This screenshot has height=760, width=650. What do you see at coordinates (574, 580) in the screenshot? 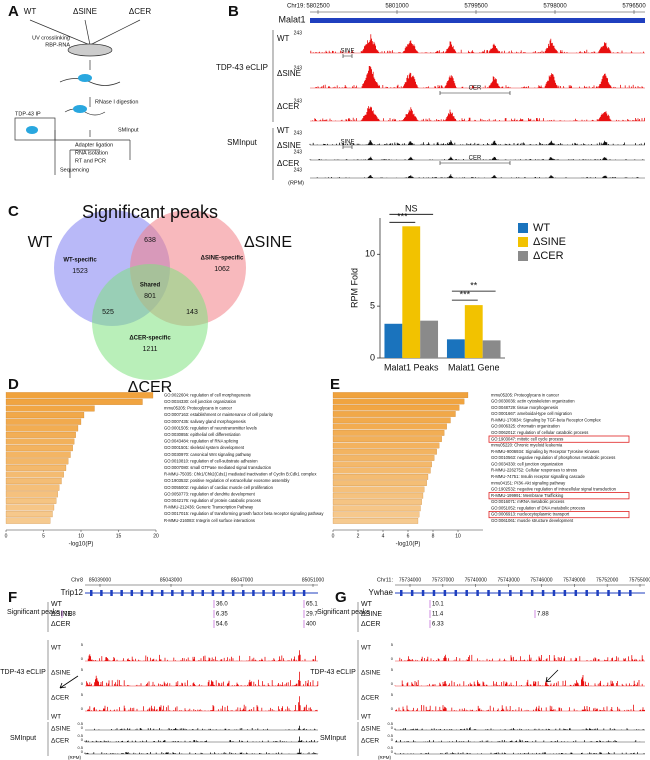
I see `coordinate-label: 75749000` at bounding box center [574, 580].